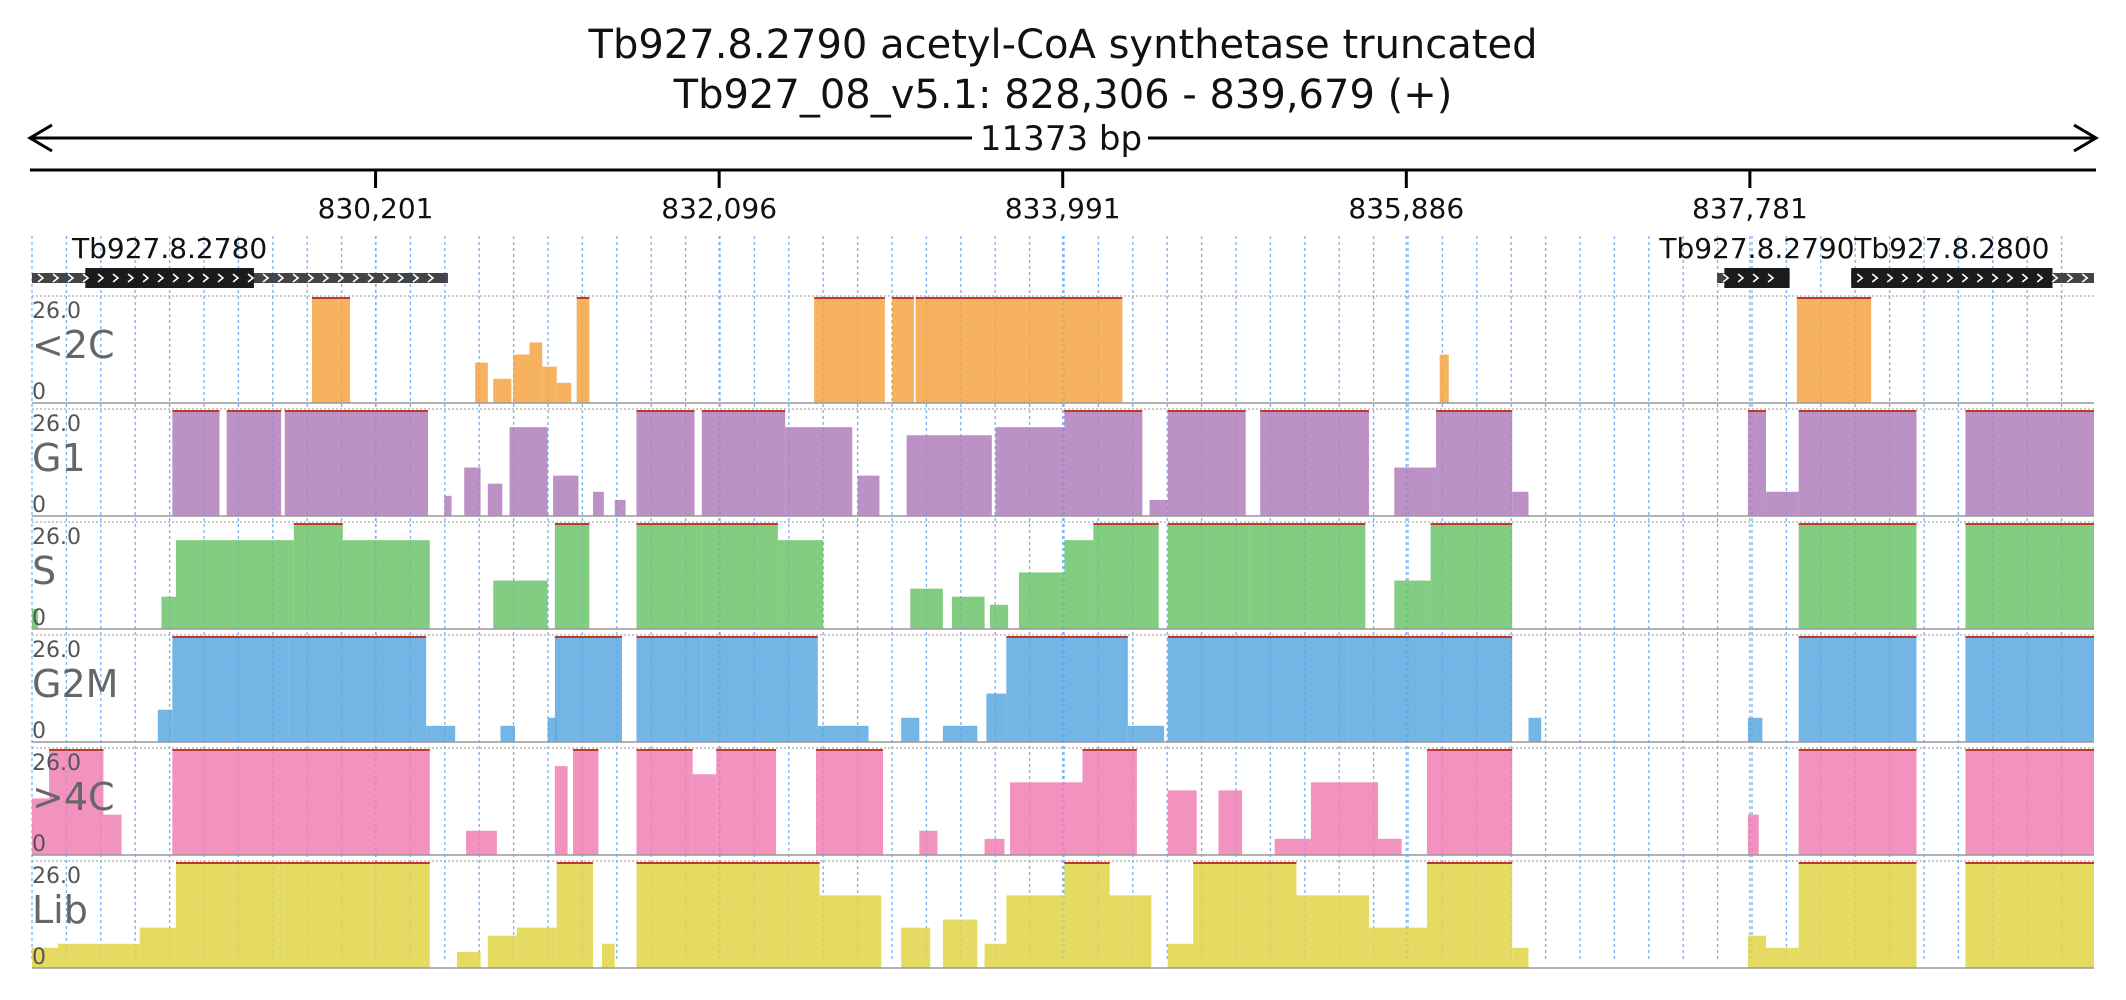 This screenshot has height=1000, width=2126. What do you see at coordinates (75, 684) in the screenshot?
I see `track-name-label: G2M` at bounding box center [75, 684].